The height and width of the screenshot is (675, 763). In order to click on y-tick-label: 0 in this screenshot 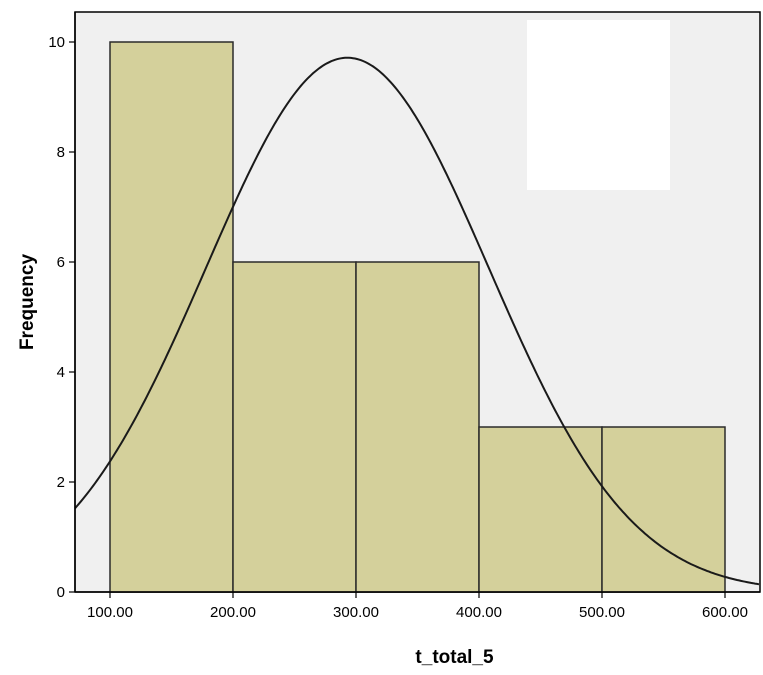, I will do `click(61, 592)`.